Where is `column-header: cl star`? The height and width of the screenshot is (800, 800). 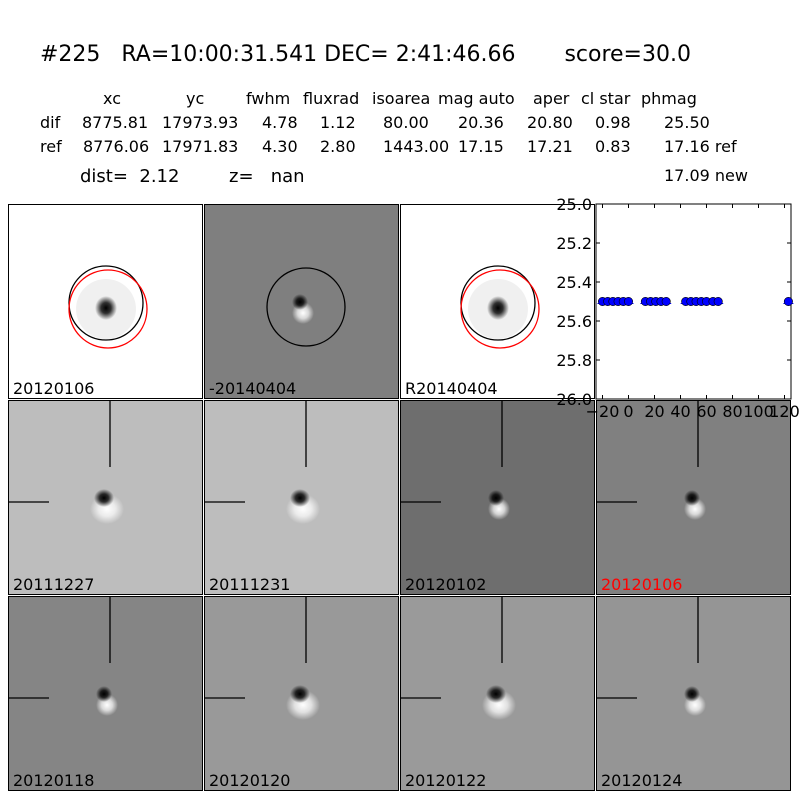
column-header: cl star is located at coordinates (606, 98).